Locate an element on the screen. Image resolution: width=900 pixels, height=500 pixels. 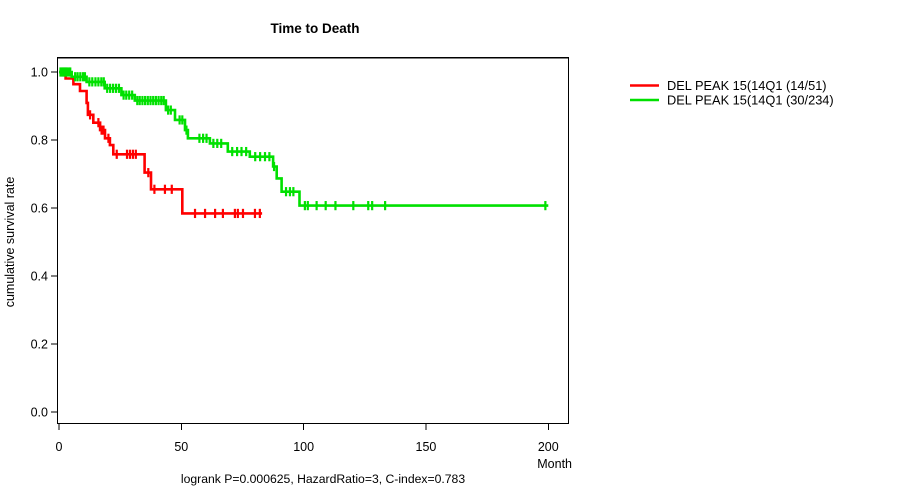
x-tick-label: 150 is located at coordinates (426, 447).